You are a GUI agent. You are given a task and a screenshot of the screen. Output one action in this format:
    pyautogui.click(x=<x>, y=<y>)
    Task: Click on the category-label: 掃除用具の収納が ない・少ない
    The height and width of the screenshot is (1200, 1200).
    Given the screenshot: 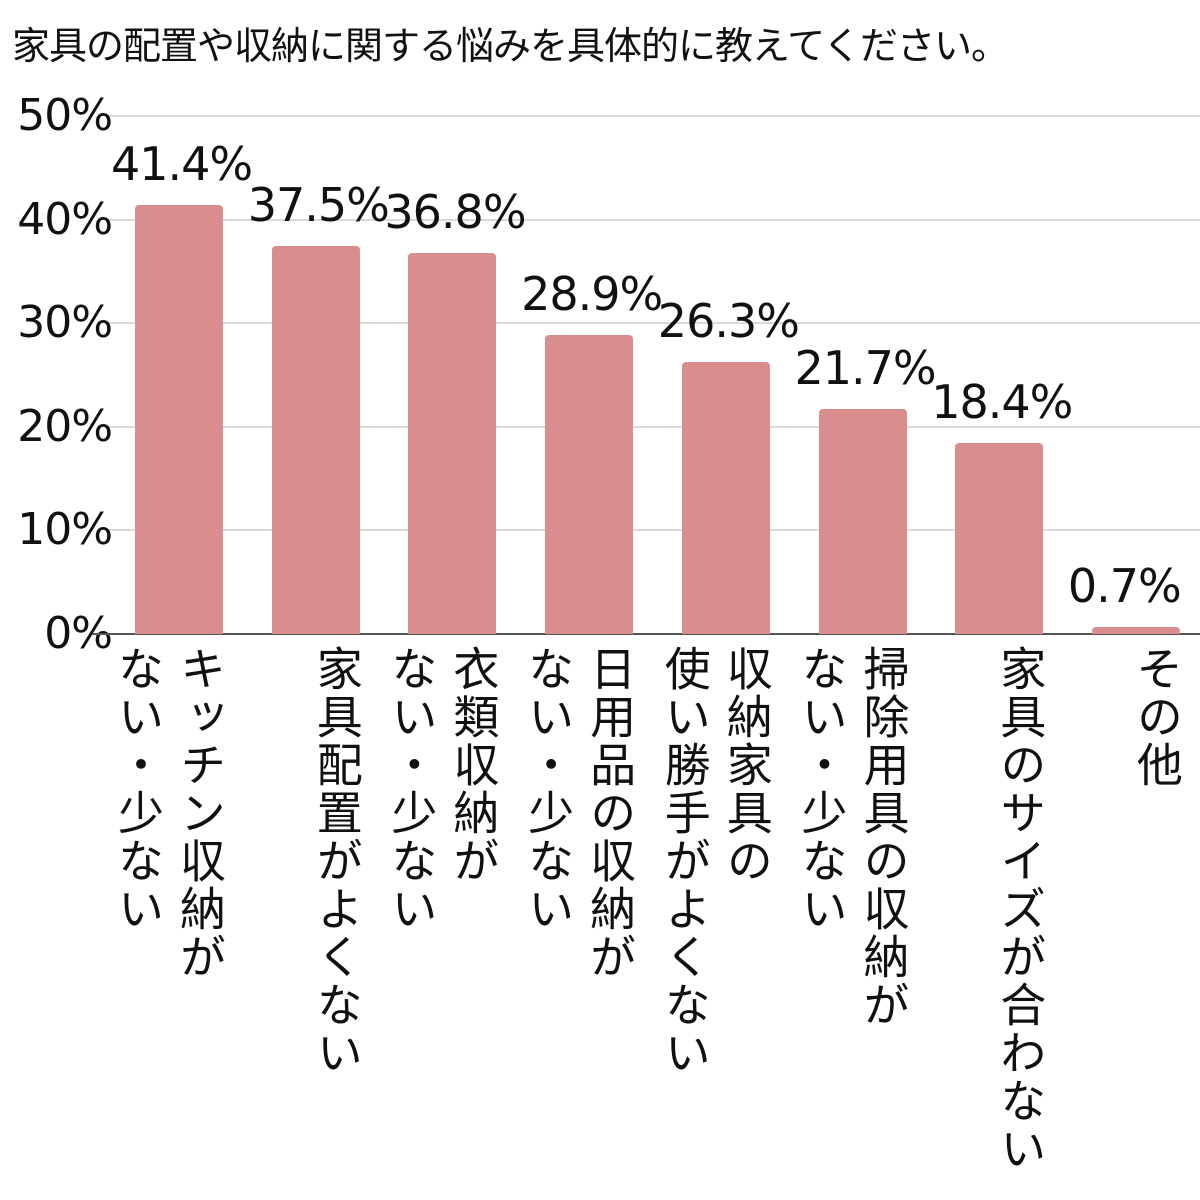 What is the action you would take?
    pyautogui.click(x=852, y=837)
    